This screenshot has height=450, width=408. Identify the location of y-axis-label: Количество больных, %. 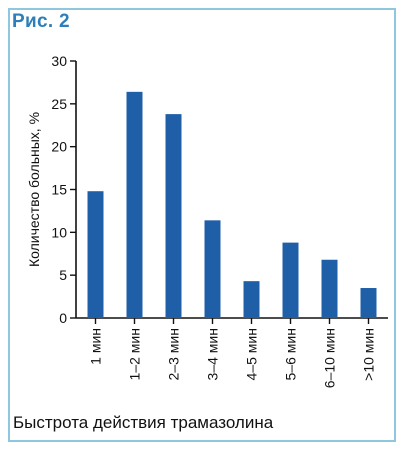
(34, 189).